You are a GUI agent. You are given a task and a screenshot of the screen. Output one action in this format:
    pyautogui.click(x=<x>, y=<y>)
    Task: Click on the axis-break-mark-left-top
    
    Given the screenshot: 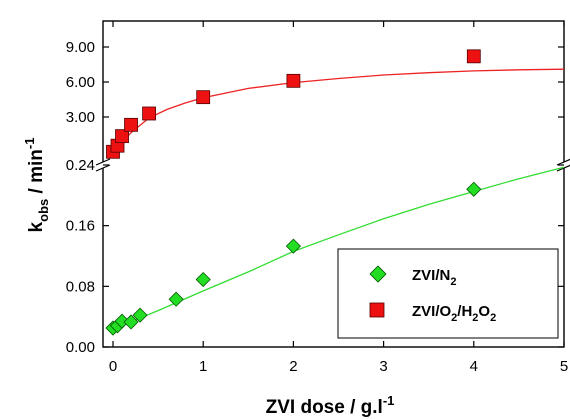 What is the action you would take?
    pyautogui.click(x=103, y=162)
    